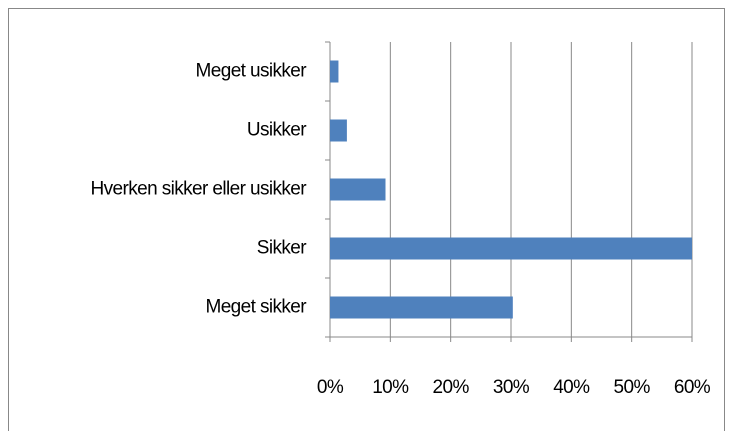  I want to click on x-tick-label: 60%, so click(692, 387).